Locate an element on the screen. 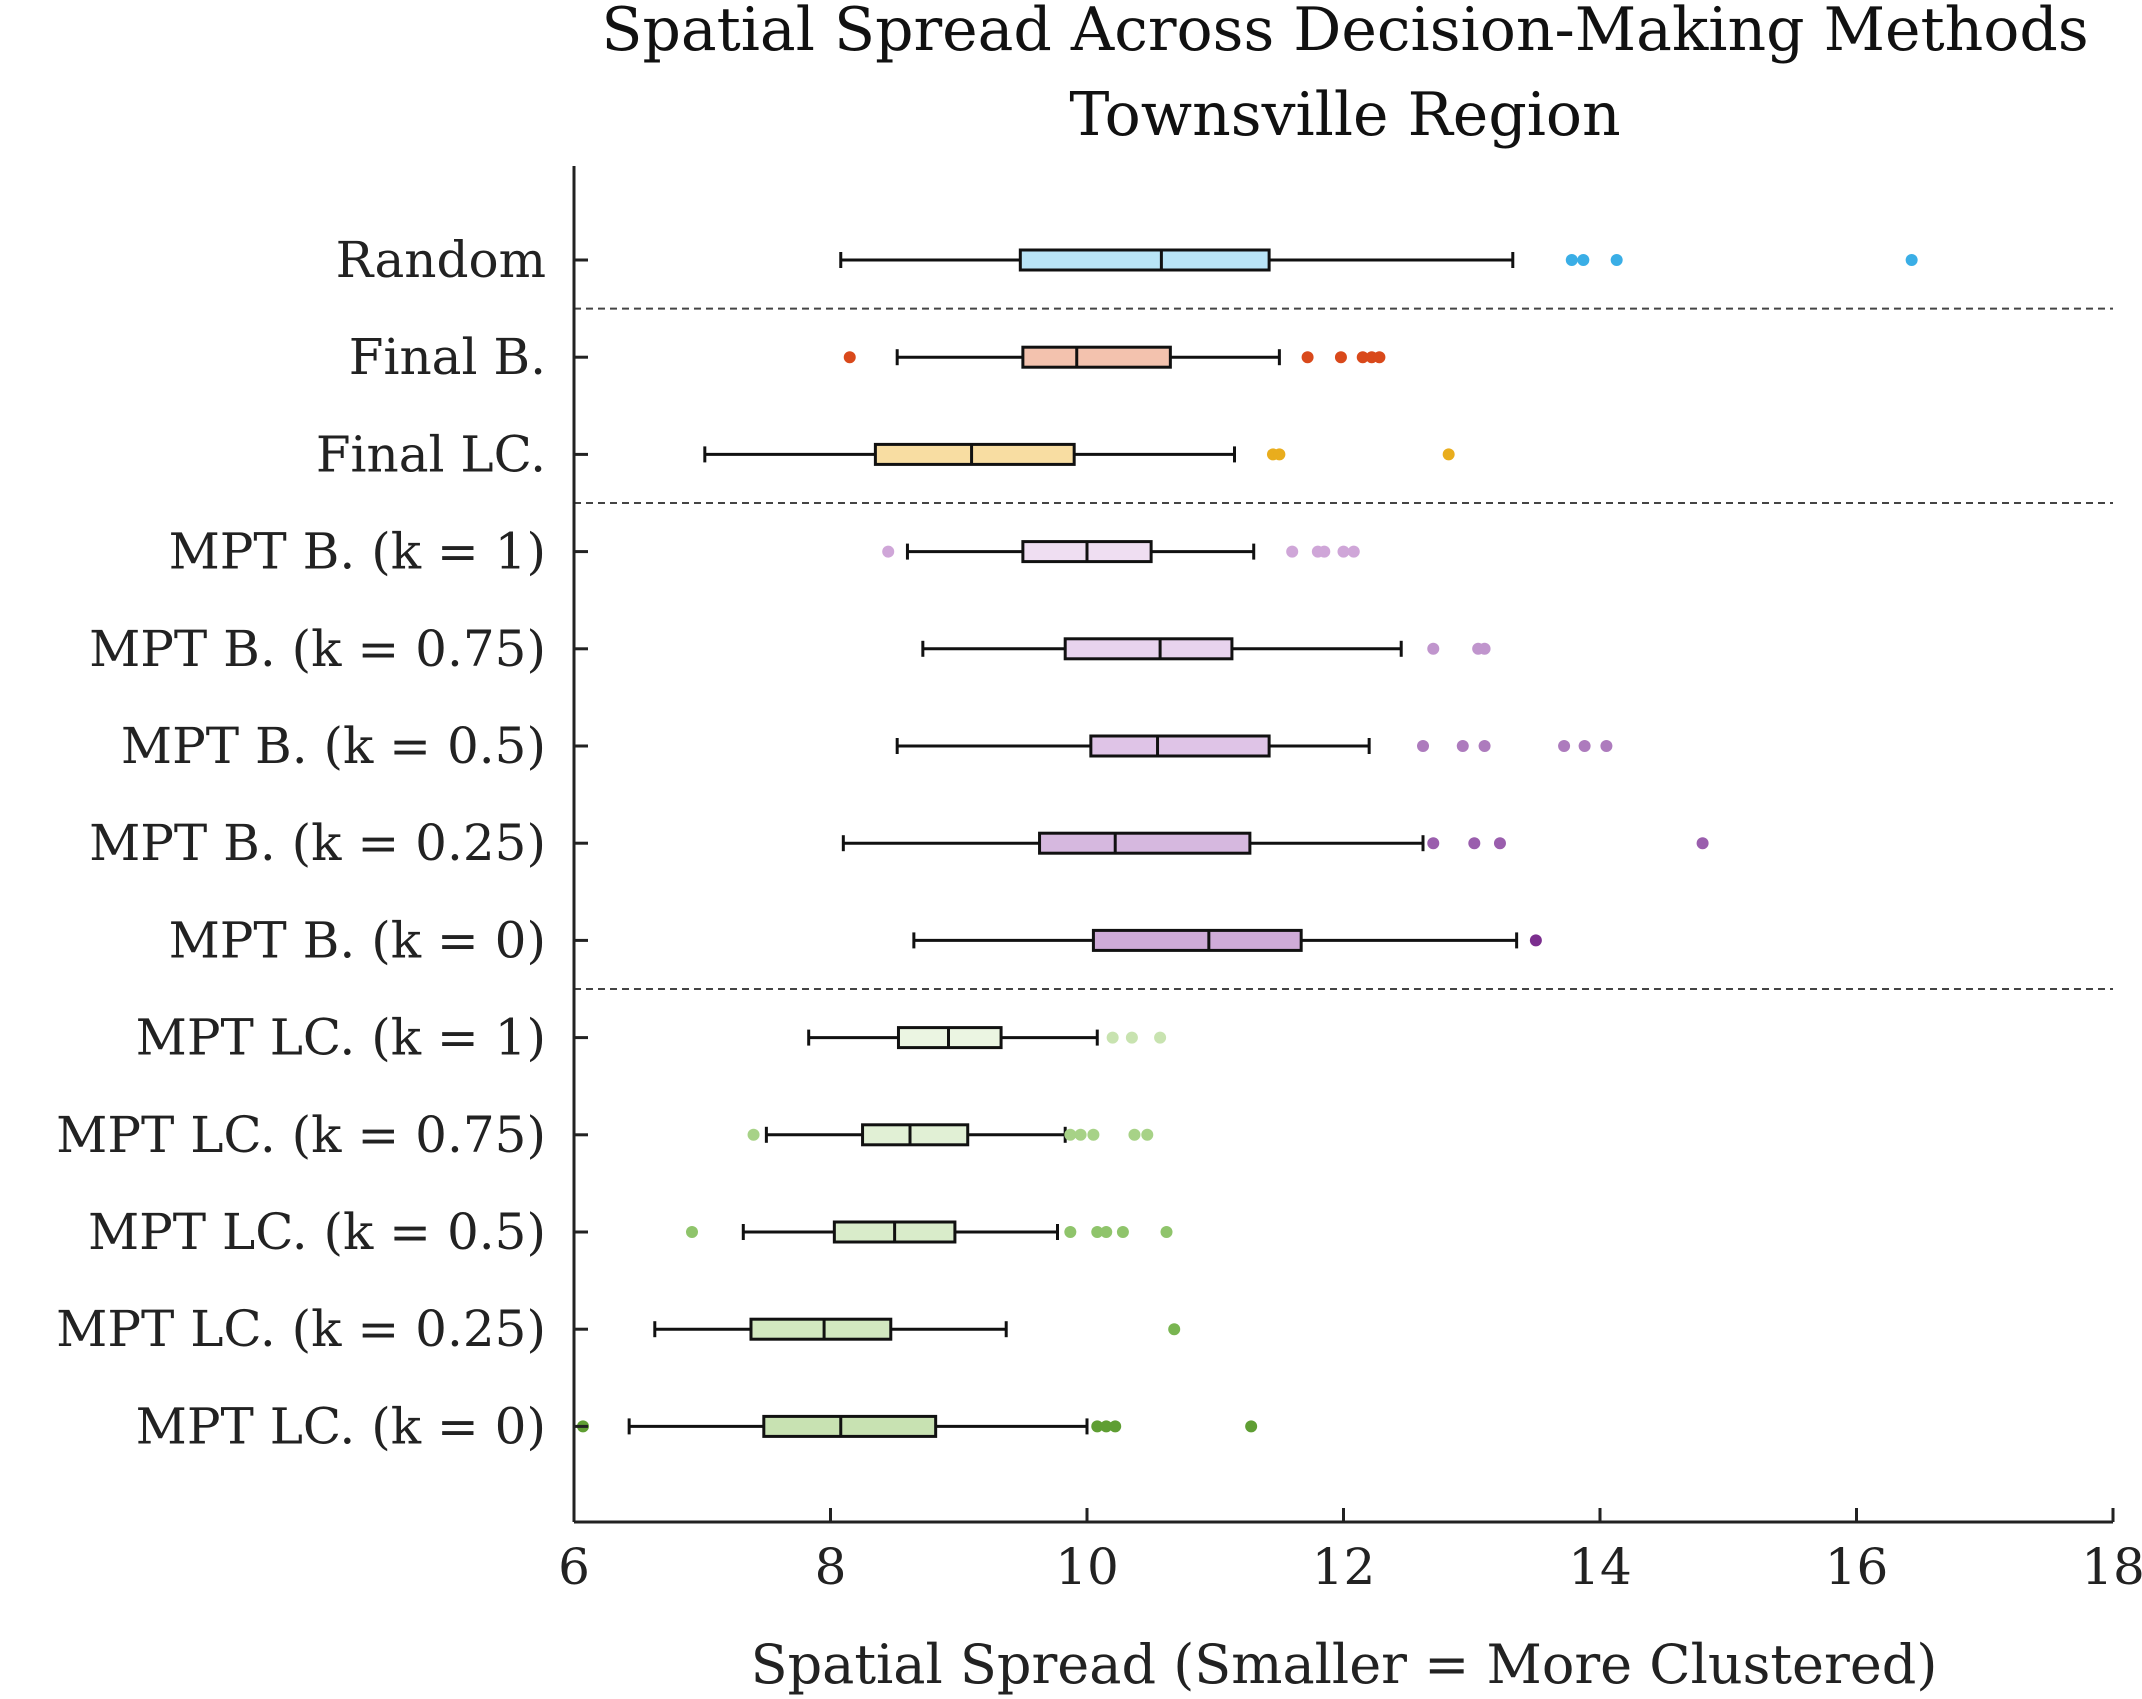  x-tick-label: 12 is located at coordinates (1344, 1567).